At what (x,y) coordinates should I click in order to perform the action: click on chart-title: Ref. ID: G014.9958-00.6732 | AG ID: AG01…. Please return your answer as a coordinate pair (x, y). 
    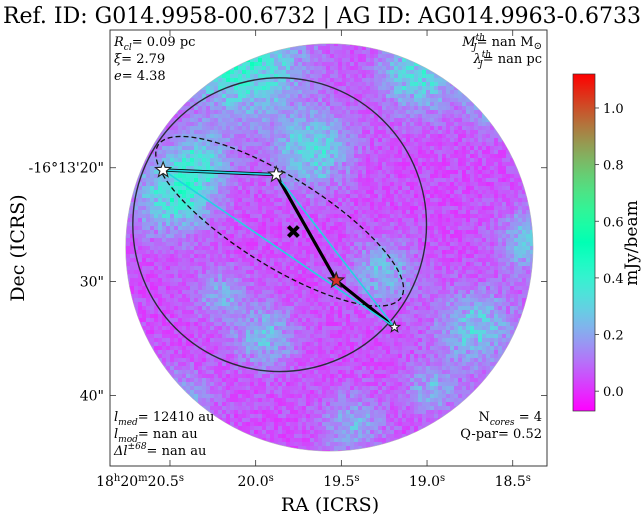
    Looking at the image, I should click on (322, 16).